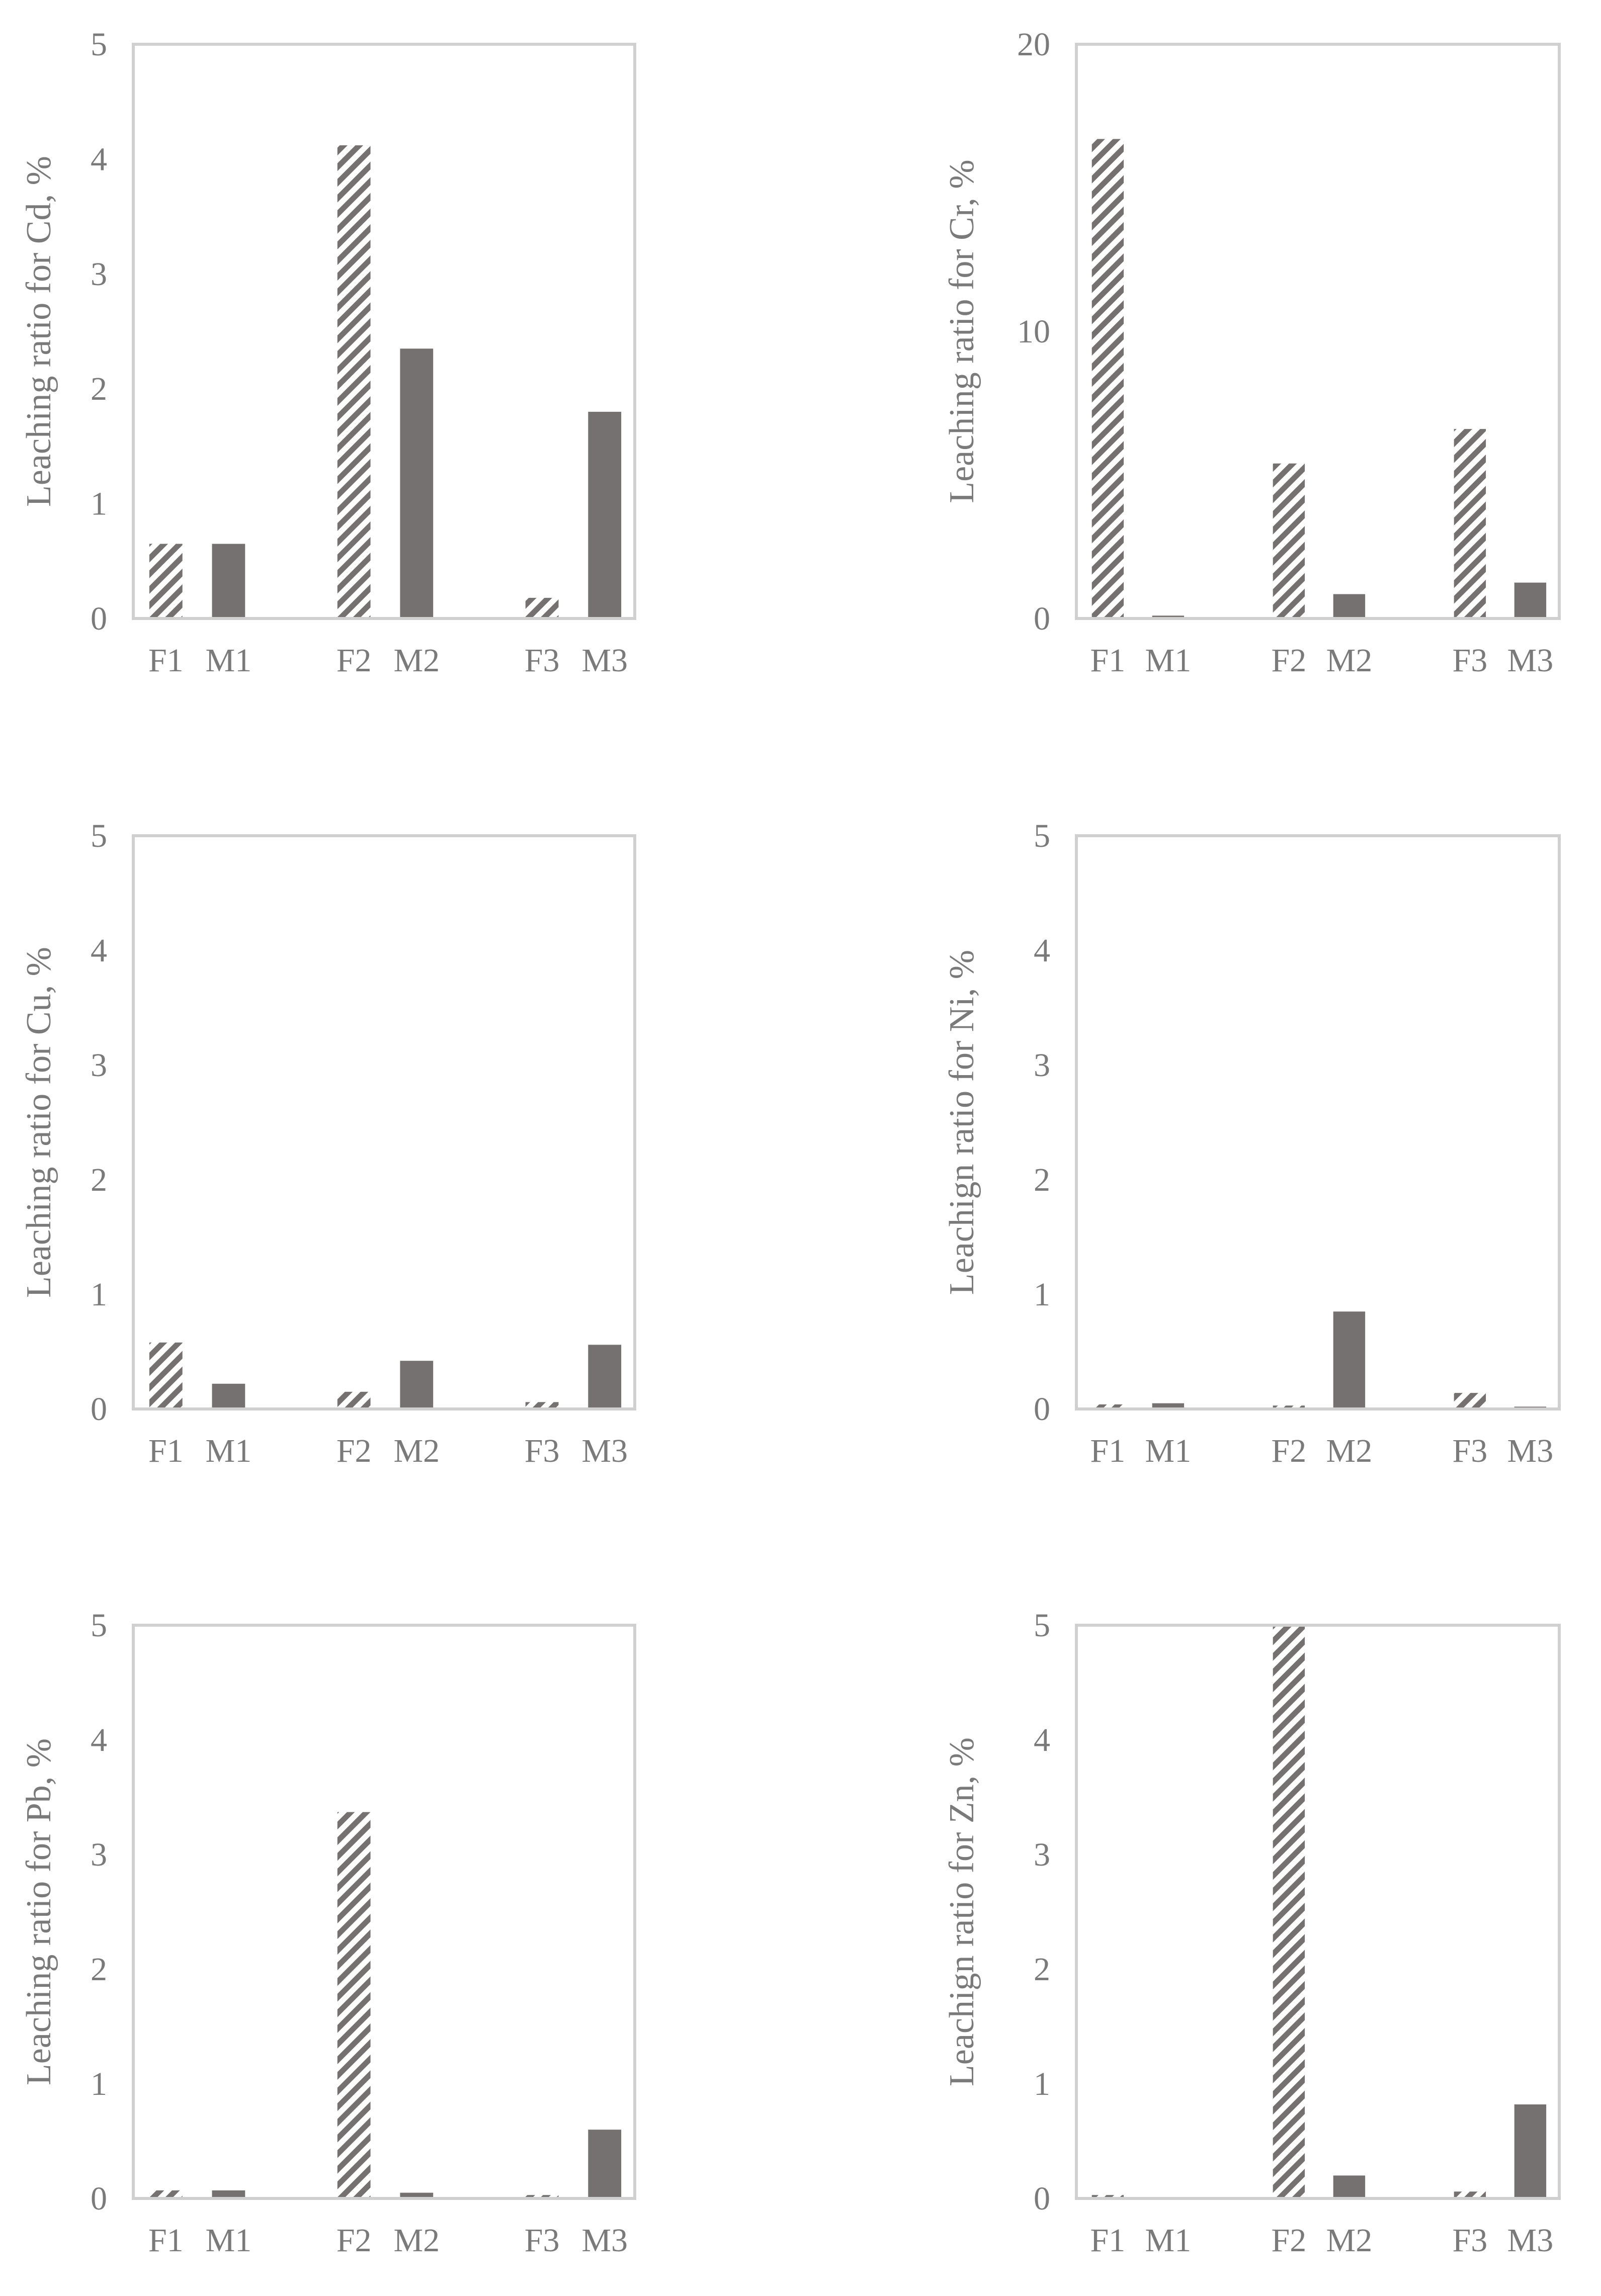 Image resolution: width=1601 pixels, height=2296 pixels. Describe the element at coordinates (1349, 1360) in the screenshot. I see `bar-ni-m2` at that location.